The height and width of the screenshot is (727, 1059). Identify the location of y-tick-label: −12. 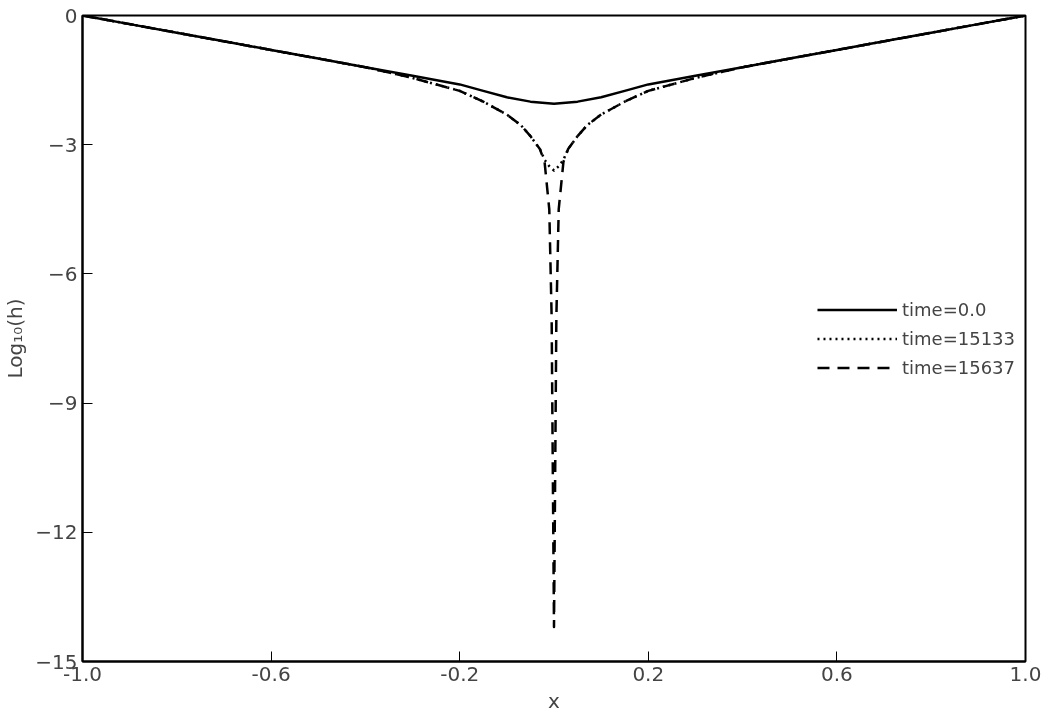
(56, 532).